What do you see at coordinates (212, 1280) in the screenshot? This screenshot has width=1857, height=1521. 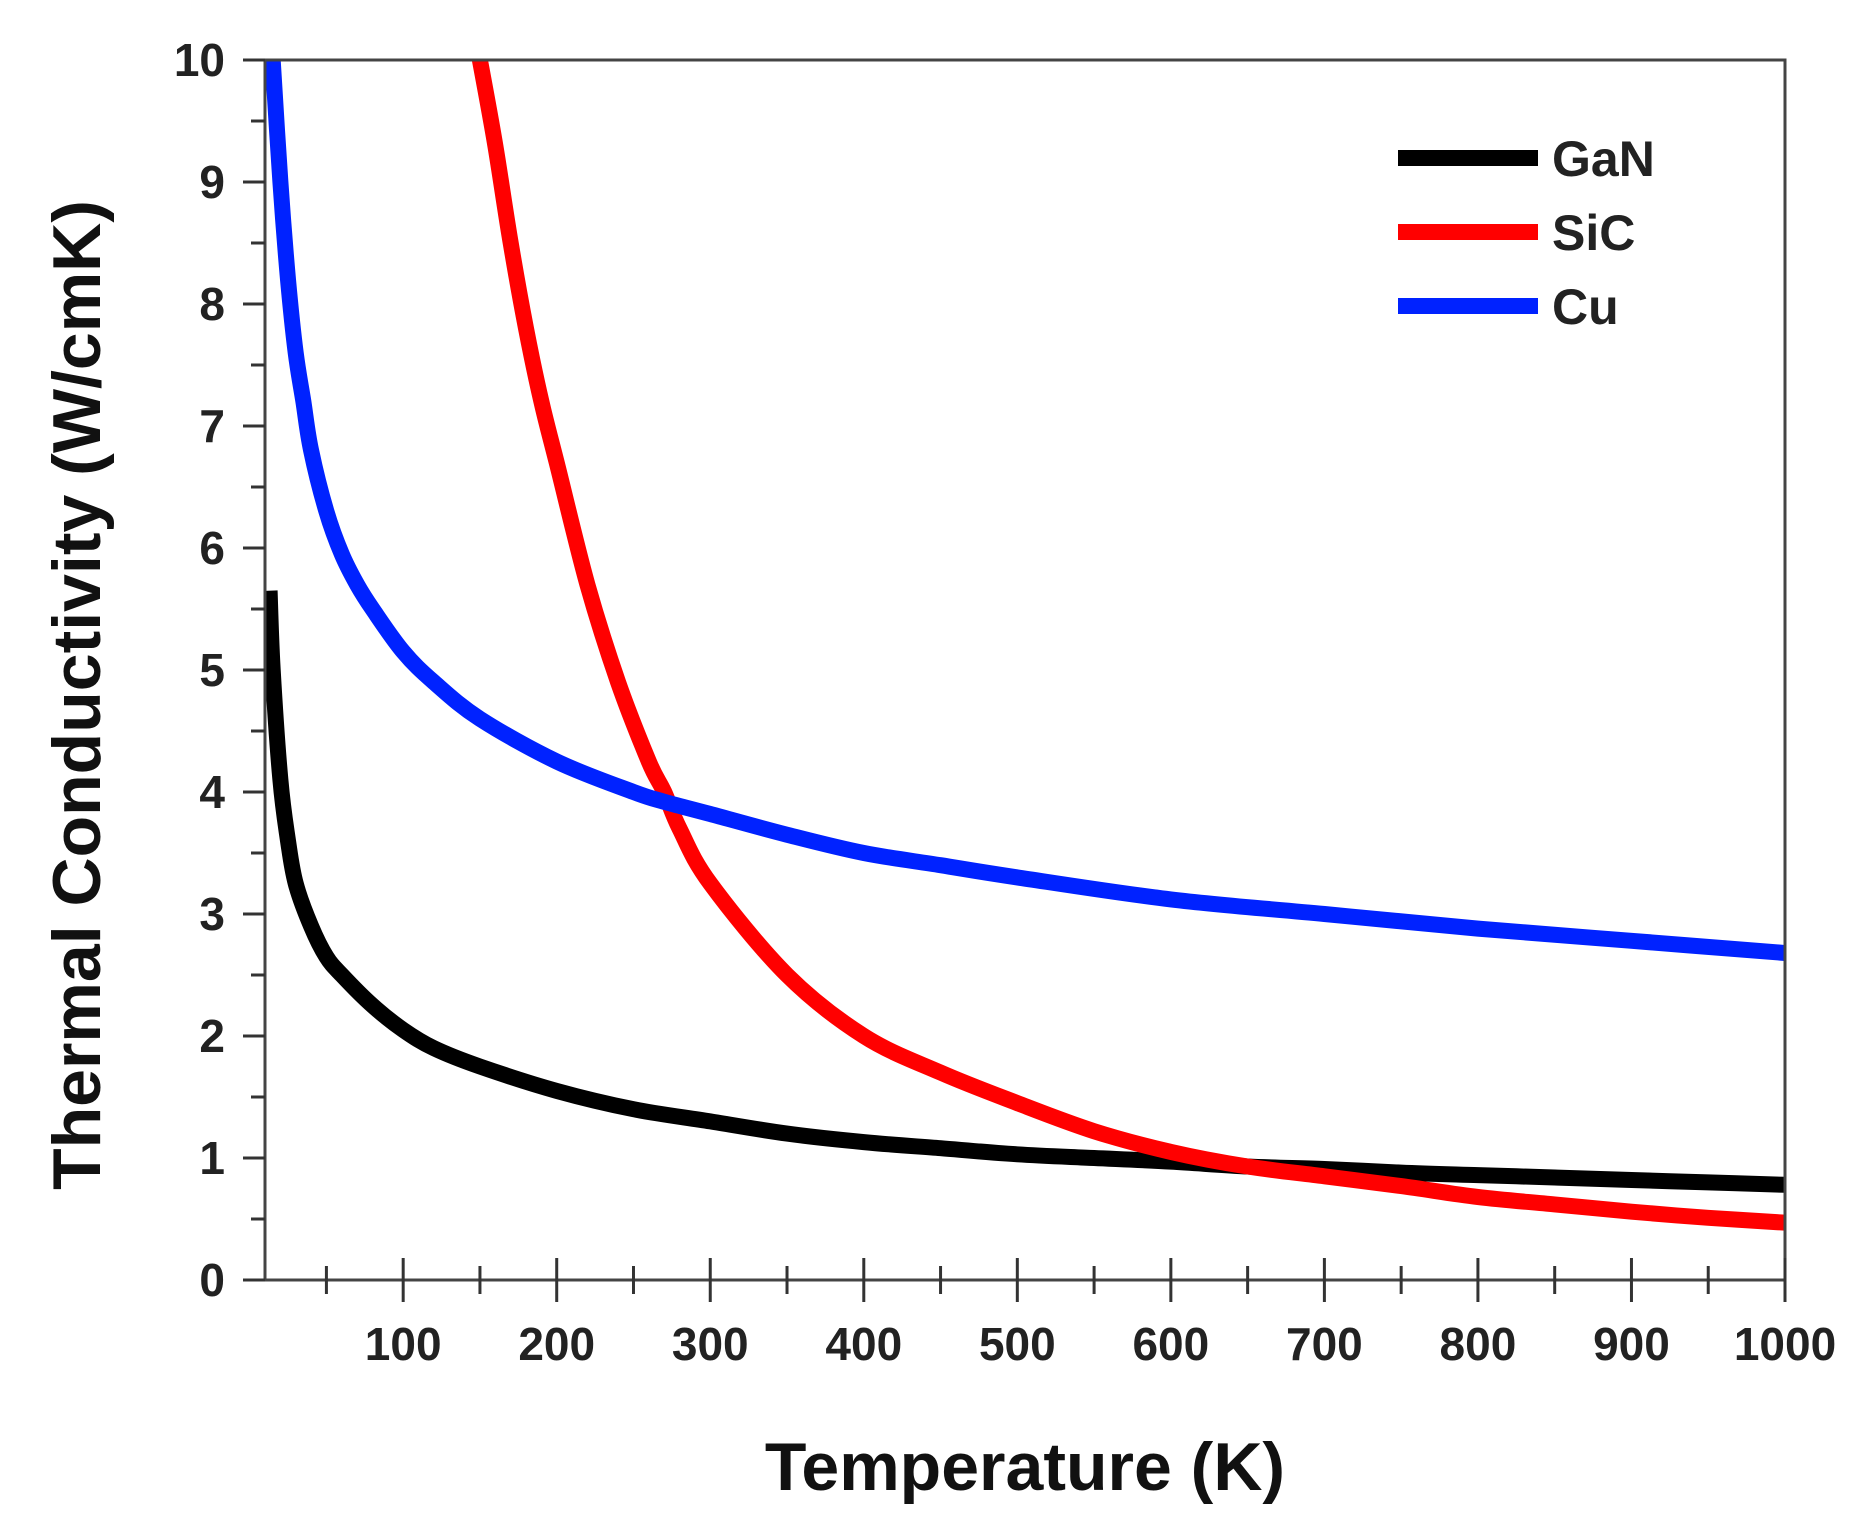 I see `y-tick-label: 0` at bounding box center [212, 1280].